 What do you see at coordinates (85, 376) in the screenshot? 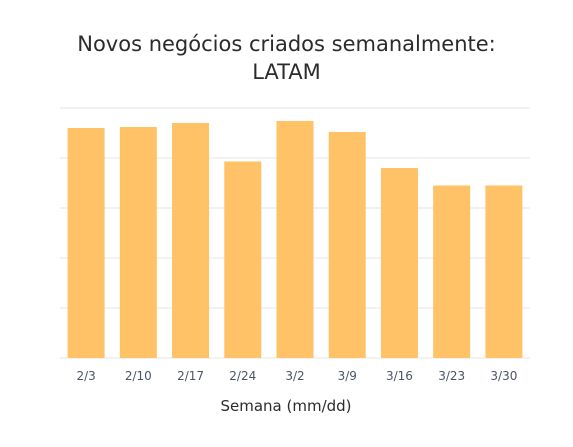
I see `x-tick-label: 2/3` at bounding box center [85, 376].